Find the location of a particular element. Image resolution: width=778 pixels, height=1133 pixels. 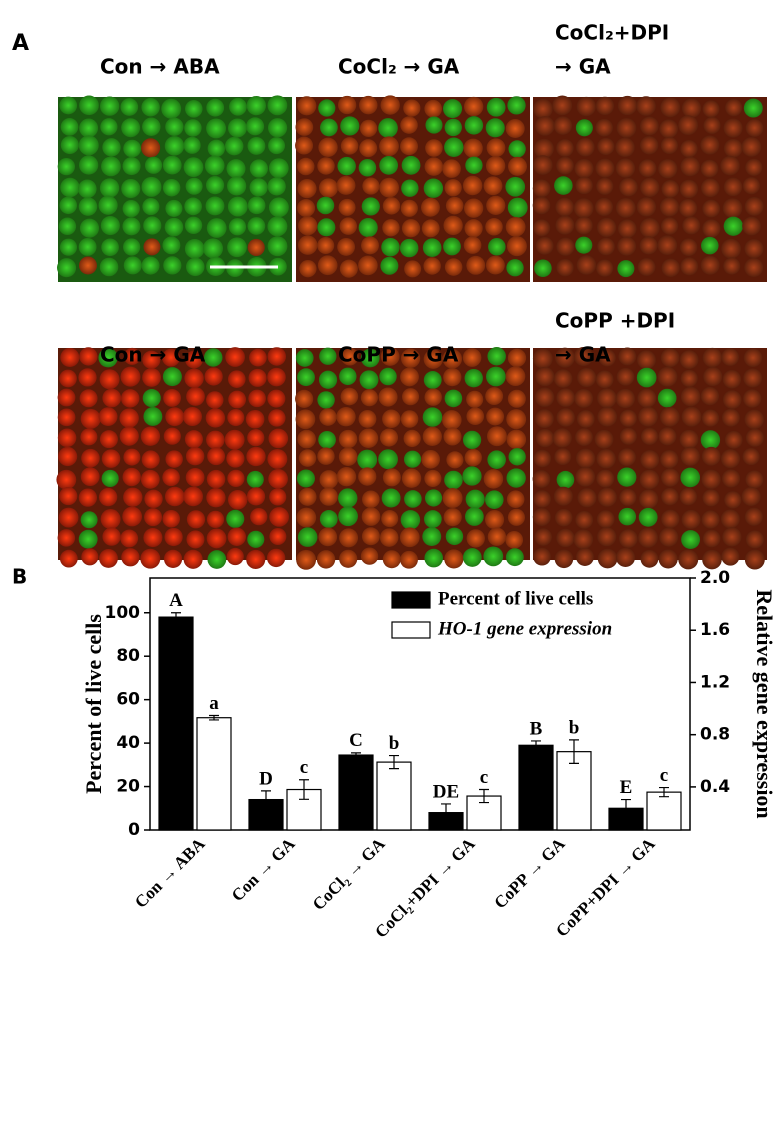

image-label: → GA is located at coordinates (583, 67).